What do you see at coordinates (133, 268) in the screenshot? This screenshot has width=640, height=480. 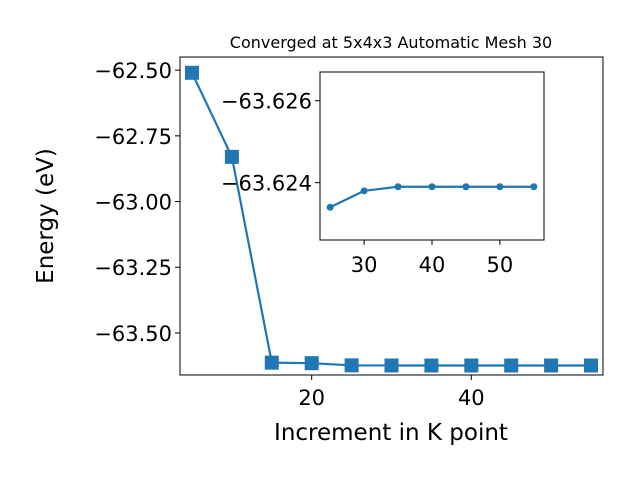 I see `main-y-tick-label: −63.25` at bounding box center [133, 268].